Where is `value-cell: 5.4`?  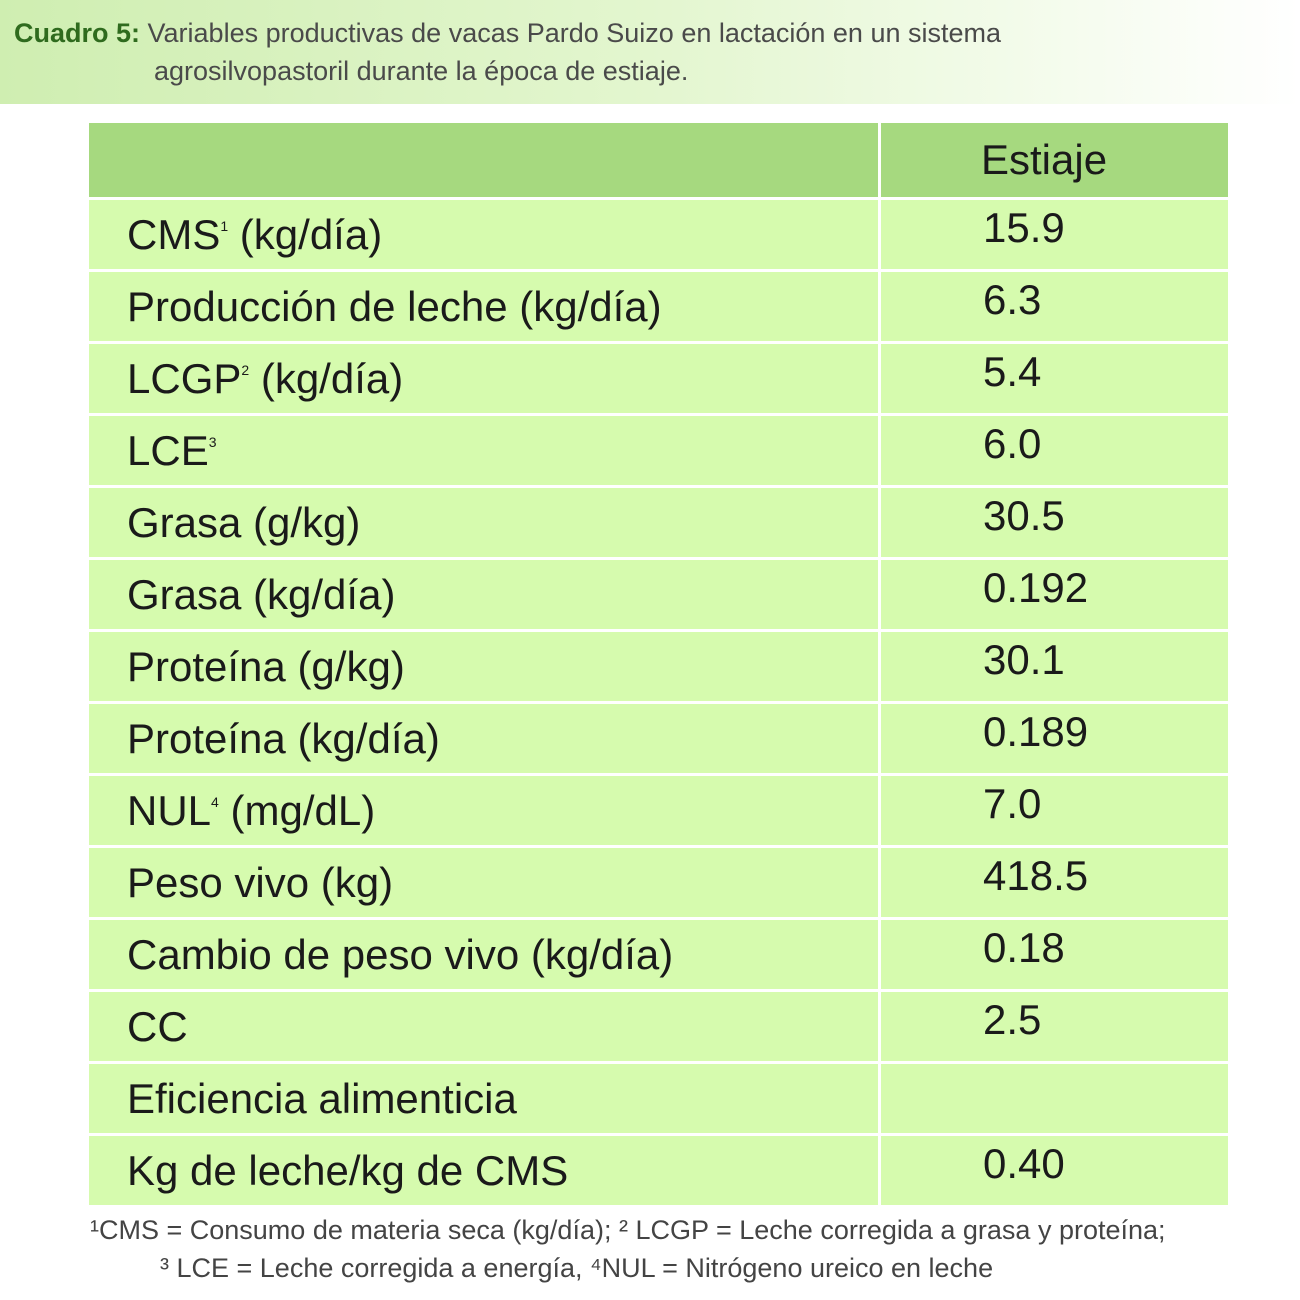
value-cell: 5.4 is located at coordinates (1054, 378).